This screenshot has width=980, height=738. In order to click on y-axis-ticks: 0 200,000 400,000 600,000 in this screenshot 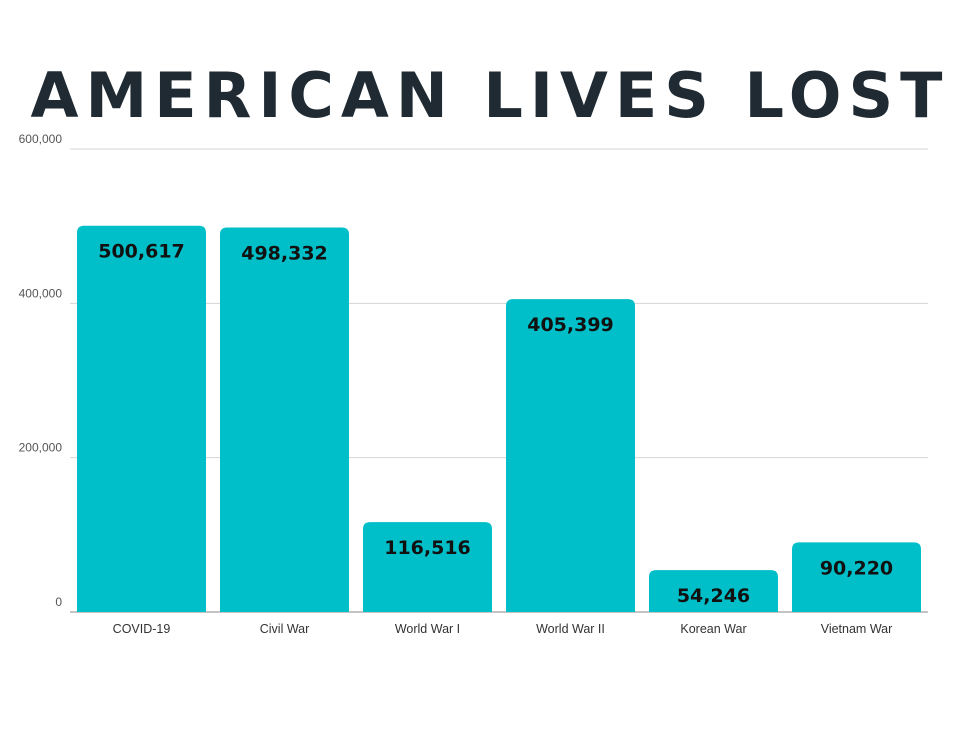, I will do `click(41, 370)`.